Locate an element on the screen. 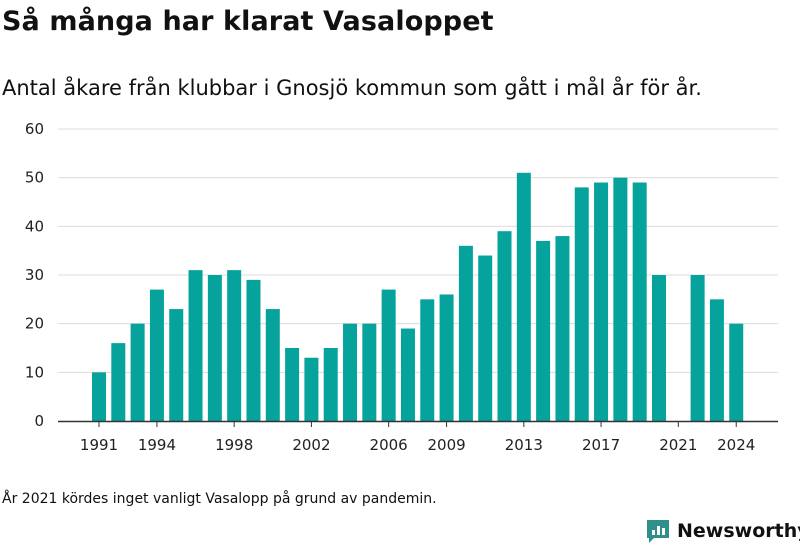 The image size is (800, 550). y-tick-label: 60 is located at coordinates (34, 129).